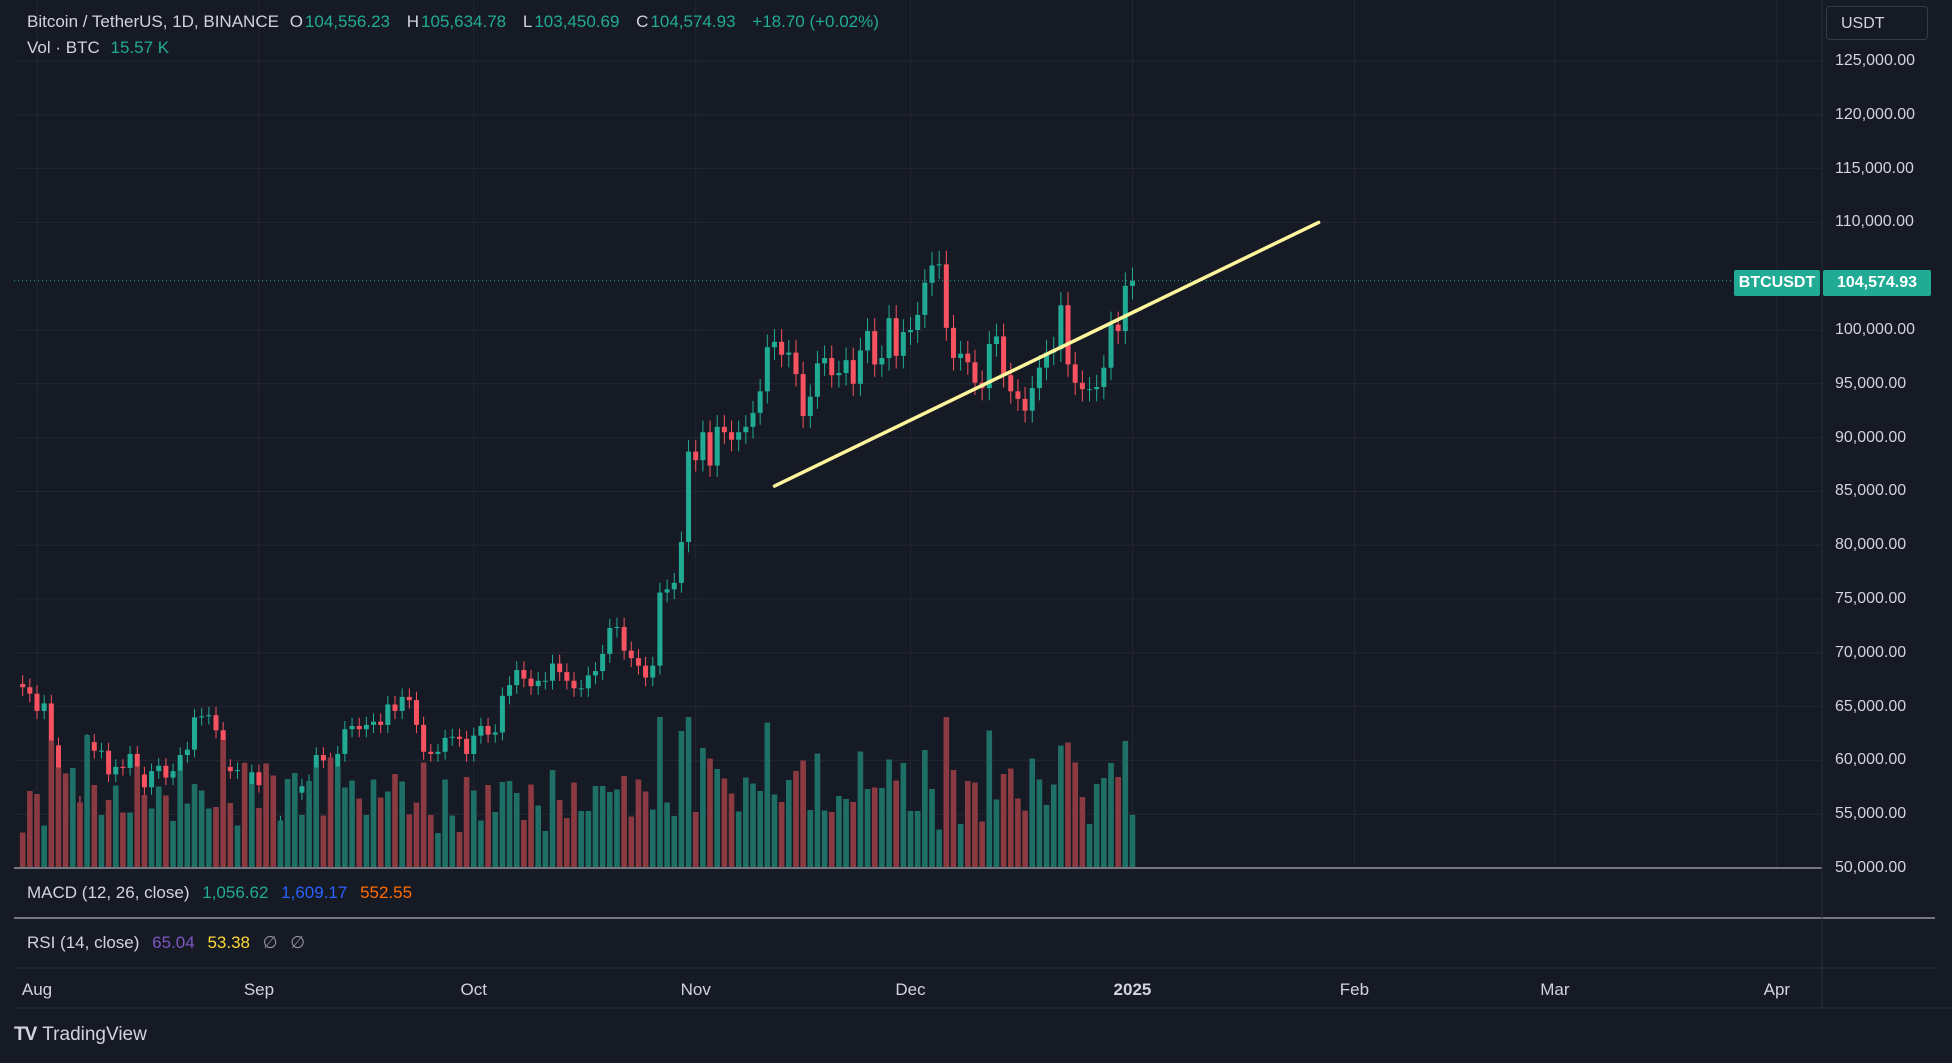  I want to click on rsi-label: RSI (14, close), so click(83, 942).